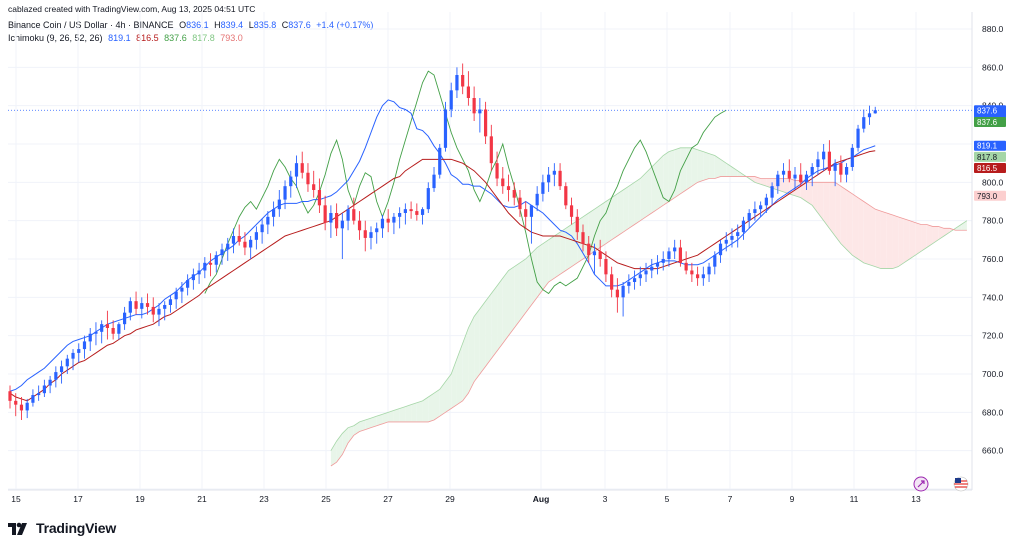 The width and height of the screenshot is (1024, 548). What do you see at coordinates (264, 499) in the screenshot?
I see `x-tick-label: 23` at bounding box center [264, 499].